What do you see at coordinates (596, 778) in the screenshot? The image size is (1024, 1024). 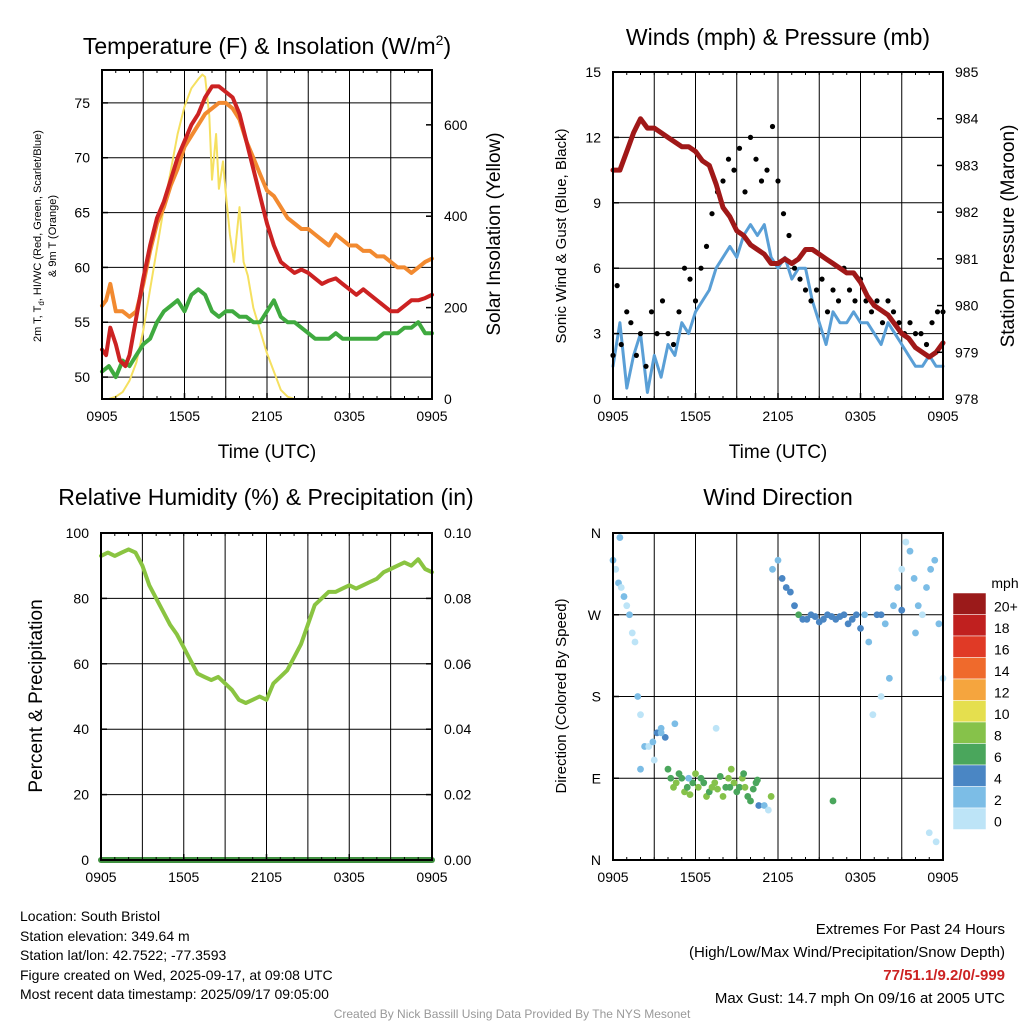 I see `direction-y-tick-label: E` at bounding box center [596, 778].